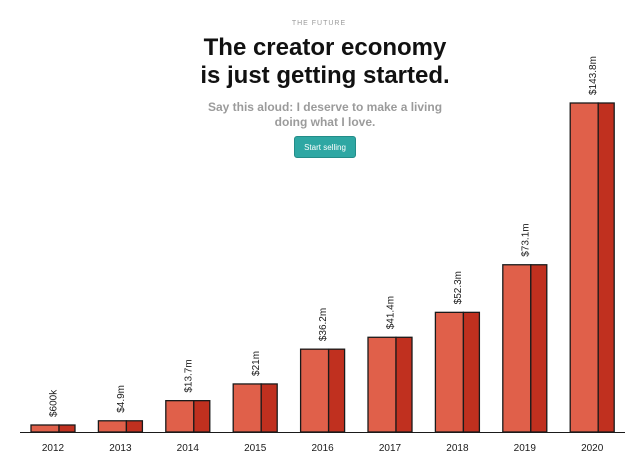 This screenshot has width=638, height=459. Describe the element at coordinates (134, 426) in the screenshot. I see `bar-side-2013` at that location.